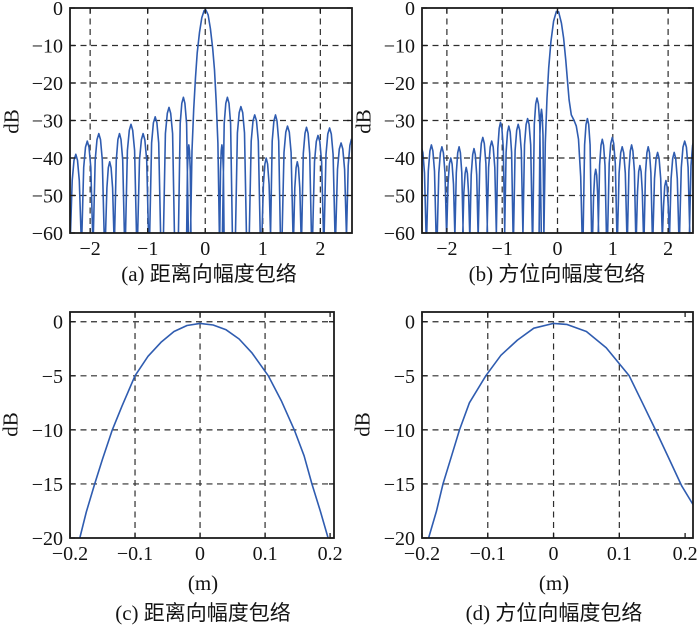  What do you see at coordinates (203, 613) in the screenshot?
I see `caption-c: (c) 距离向幅度包络` at bounding box center [203, 613].